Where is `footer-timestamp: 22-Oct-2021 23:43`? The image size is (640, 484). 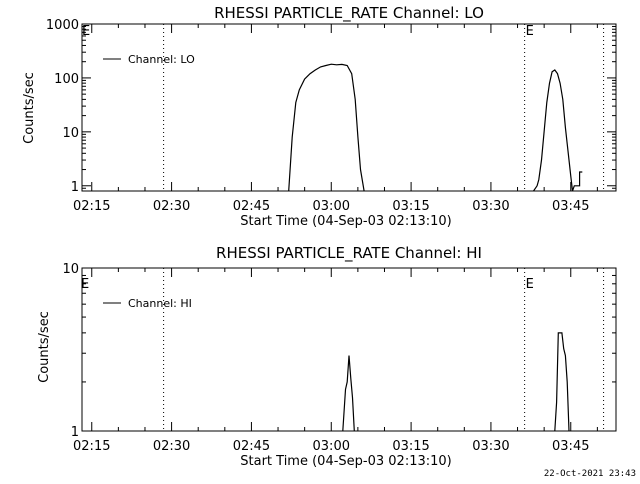
footer-timestamp: 22-Oct-2021 23:43 is located at coordinates (590, 474).